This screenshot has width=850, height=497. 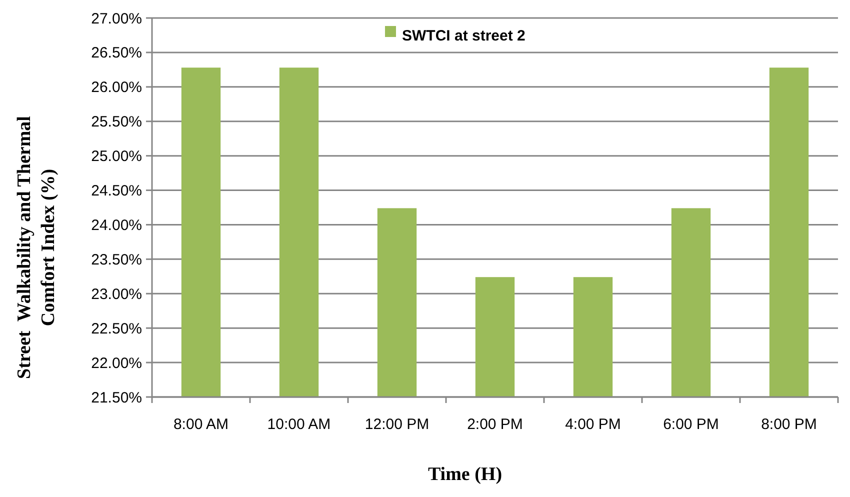 What do you see at coordinates (116, 87) in the screenshot?
I see `y-tick-label: 26.00%` at bounding box center [116, 87].